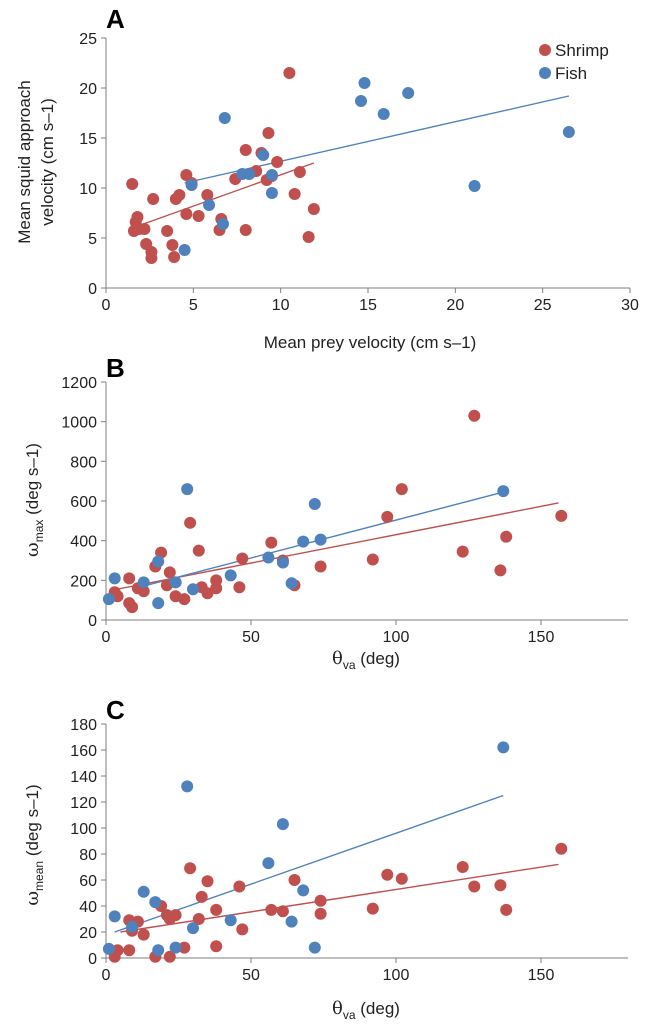 The image size is (650, 1027). Describe the element at coordinates (378, 658) in the screenshot. I see `panel-b-xlabel-unit: (deg)` at that location.